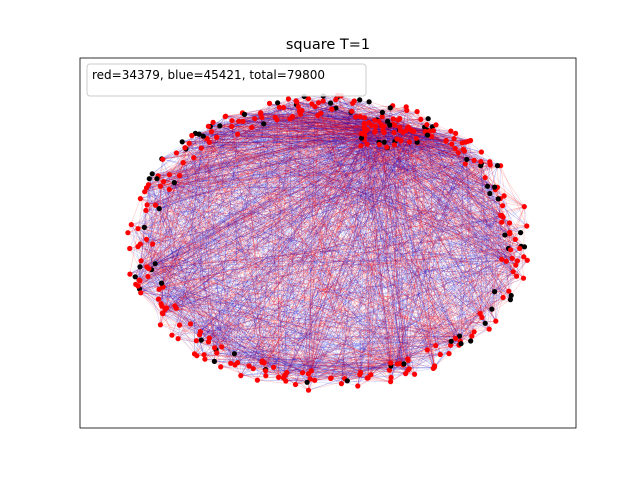 Image resolution: width=640 pixels, height=480 pixels. I want to click on plot-title: square T=1, so click(328, 45).